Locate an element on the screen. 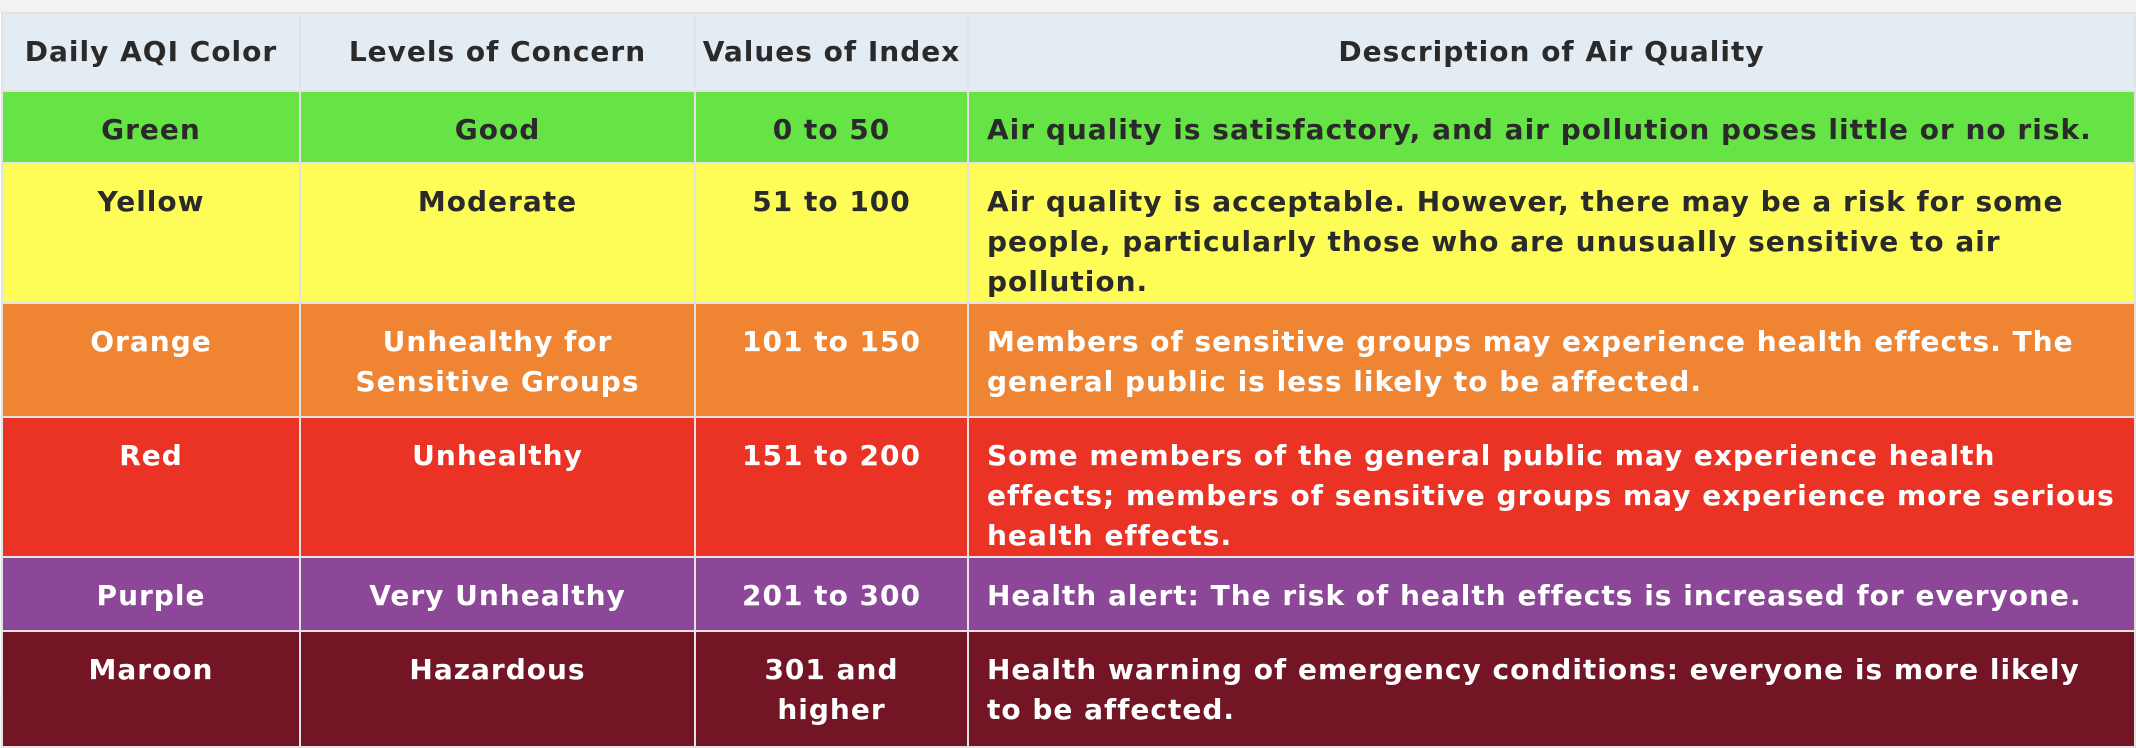  cell-color-name: Yellow is located at coordinates (151, 233).